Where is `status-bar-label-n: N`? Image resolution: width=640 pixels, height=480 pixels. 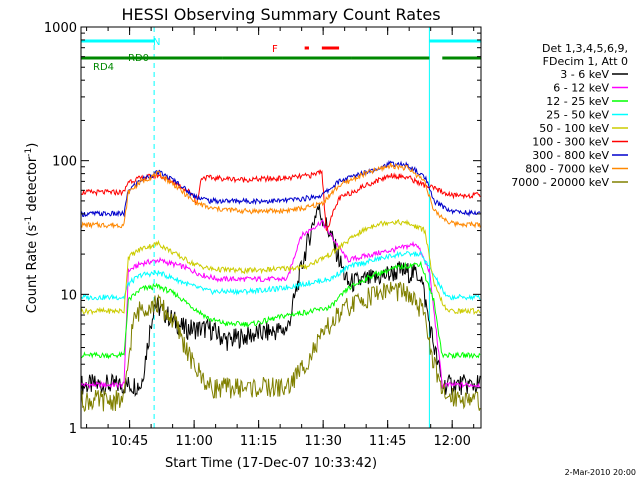
status-bar-label-n: N is located at coordinates (156, 42).